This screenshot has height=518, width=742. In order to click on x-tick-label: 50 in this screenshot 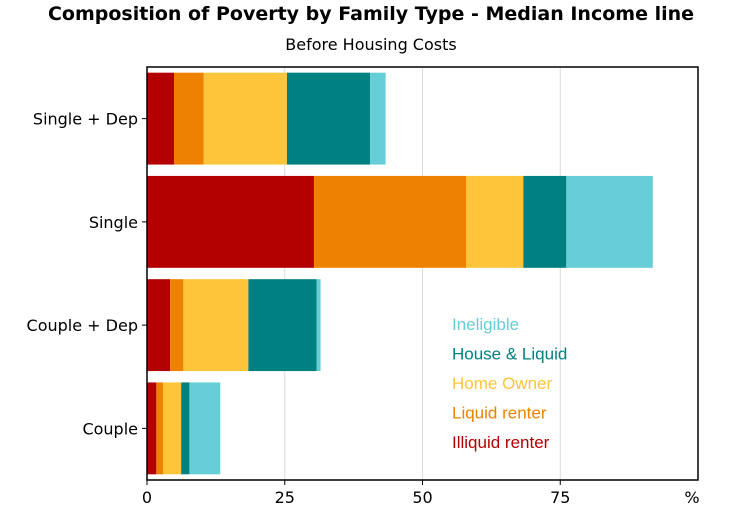, I will do `click(422, 497)`.